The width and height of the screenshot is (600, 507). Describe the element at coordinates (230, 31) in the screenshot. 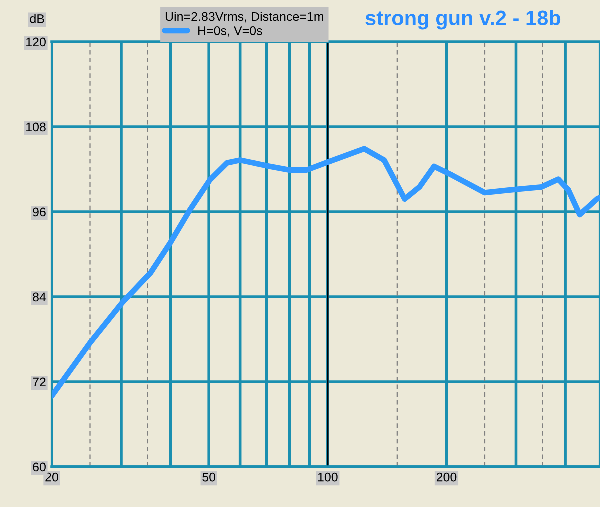

I see `legend-label: H=0s, V=0s` at that location.